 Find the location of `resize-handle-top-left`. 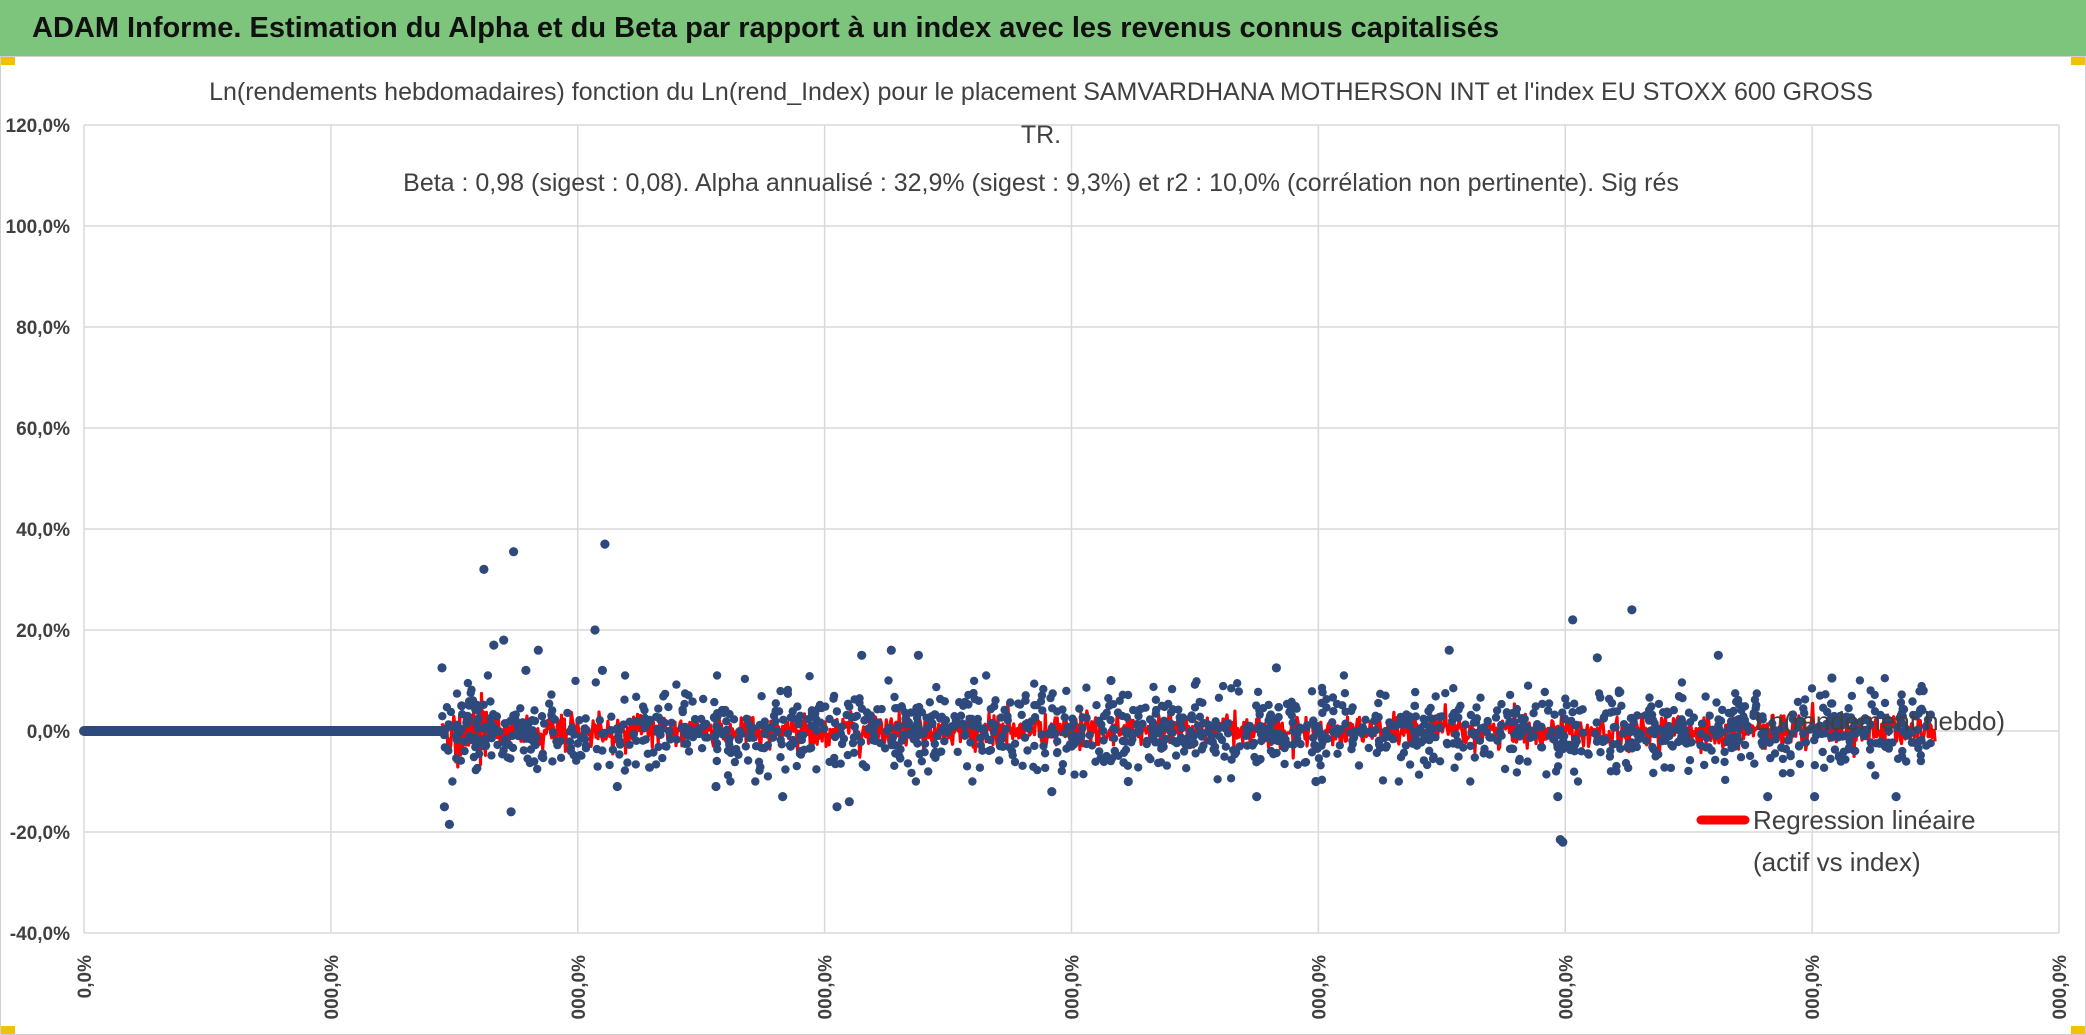

resize-handle-top-left is located at coordinates (8, 61).